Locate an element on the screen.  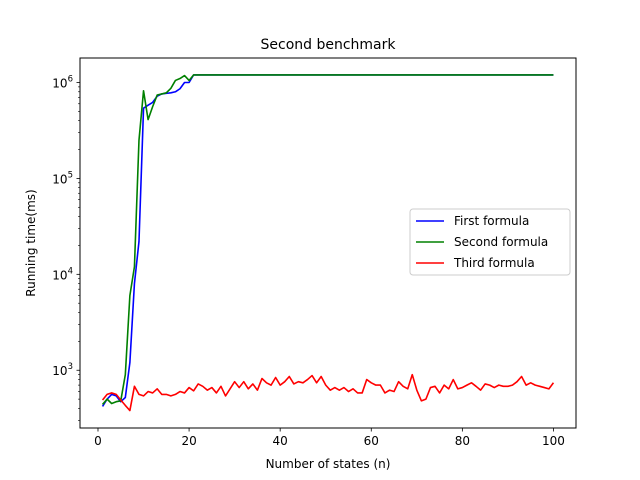
legend-frame is located at coordinates (490, 242).